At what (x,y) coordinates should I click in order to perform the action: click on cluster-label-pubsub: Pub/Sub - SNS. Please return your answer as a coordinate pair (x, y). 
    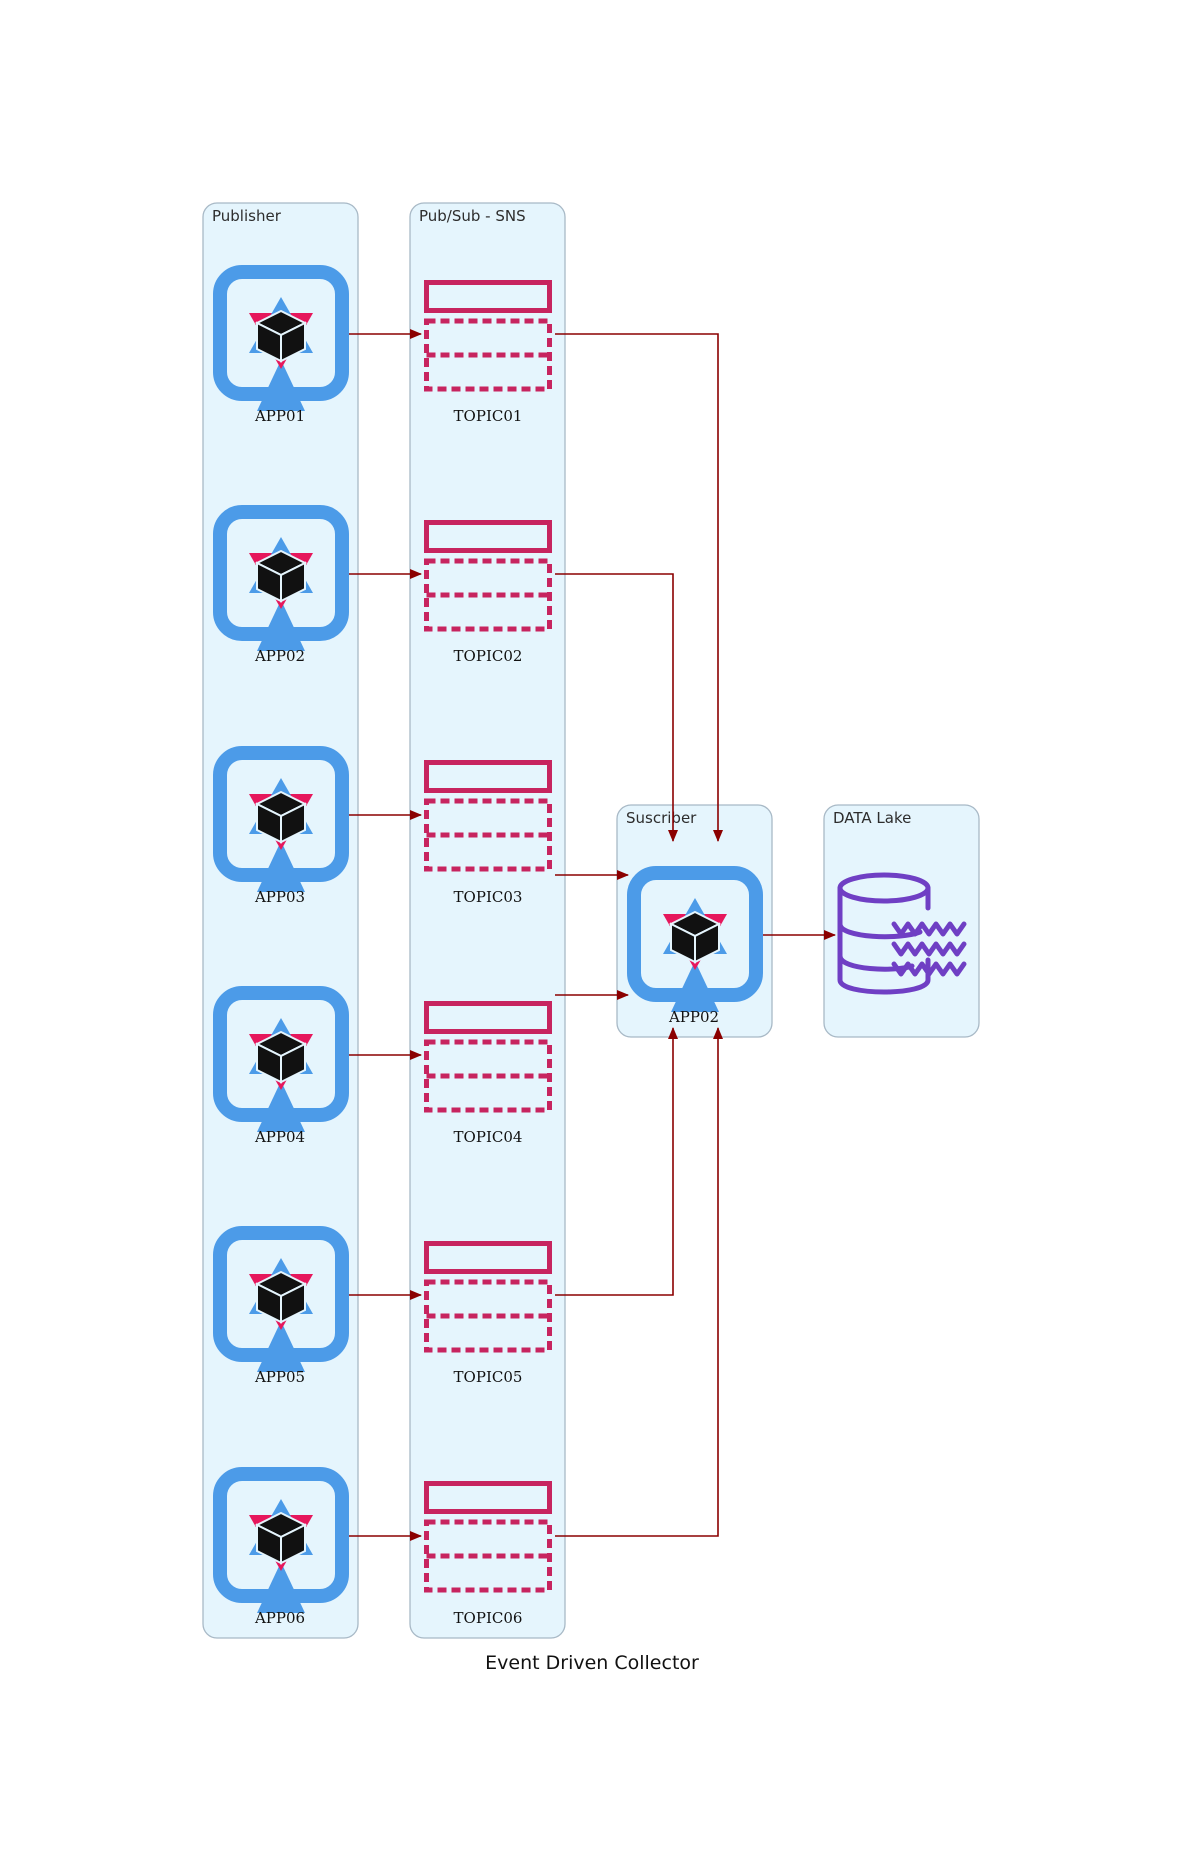
    Looking at the image, I should click on (472, 216).